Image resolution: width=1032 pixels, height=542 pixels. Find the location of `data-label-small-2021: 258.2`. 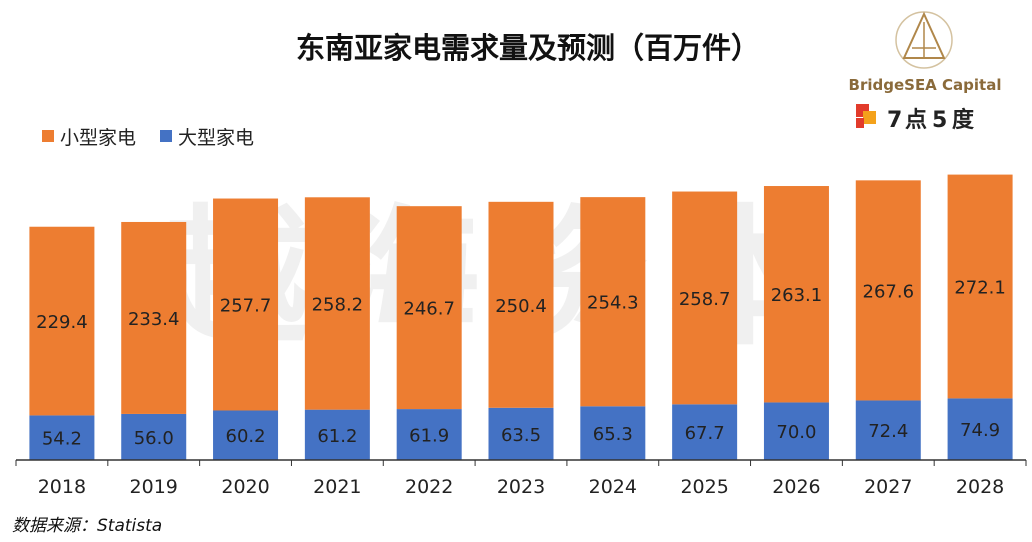

data-label-small-2021: 258.2 is located at coordinates (338, 304).